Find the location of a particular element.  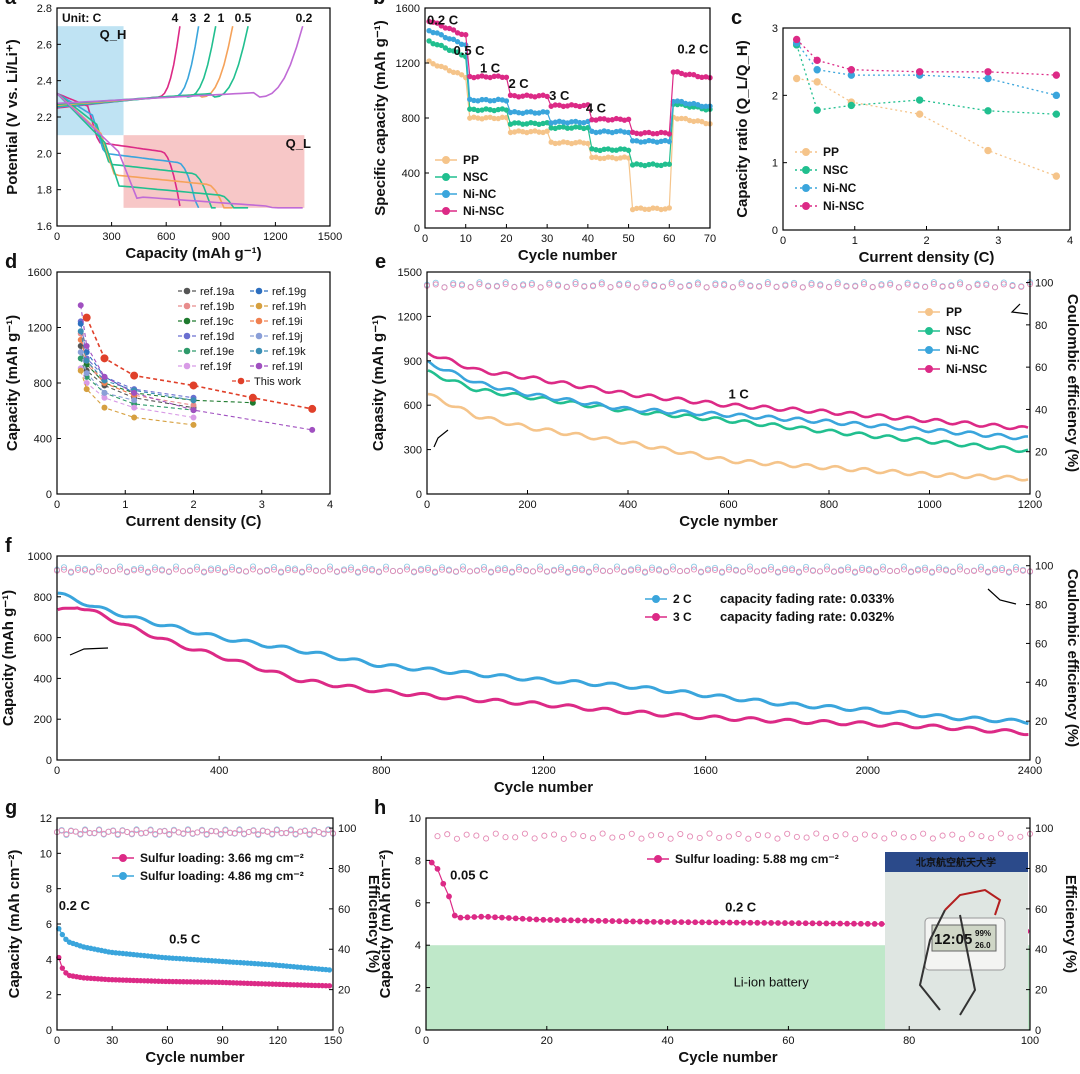

y-tick-label: 1600 is located at coordinates (408, 9).